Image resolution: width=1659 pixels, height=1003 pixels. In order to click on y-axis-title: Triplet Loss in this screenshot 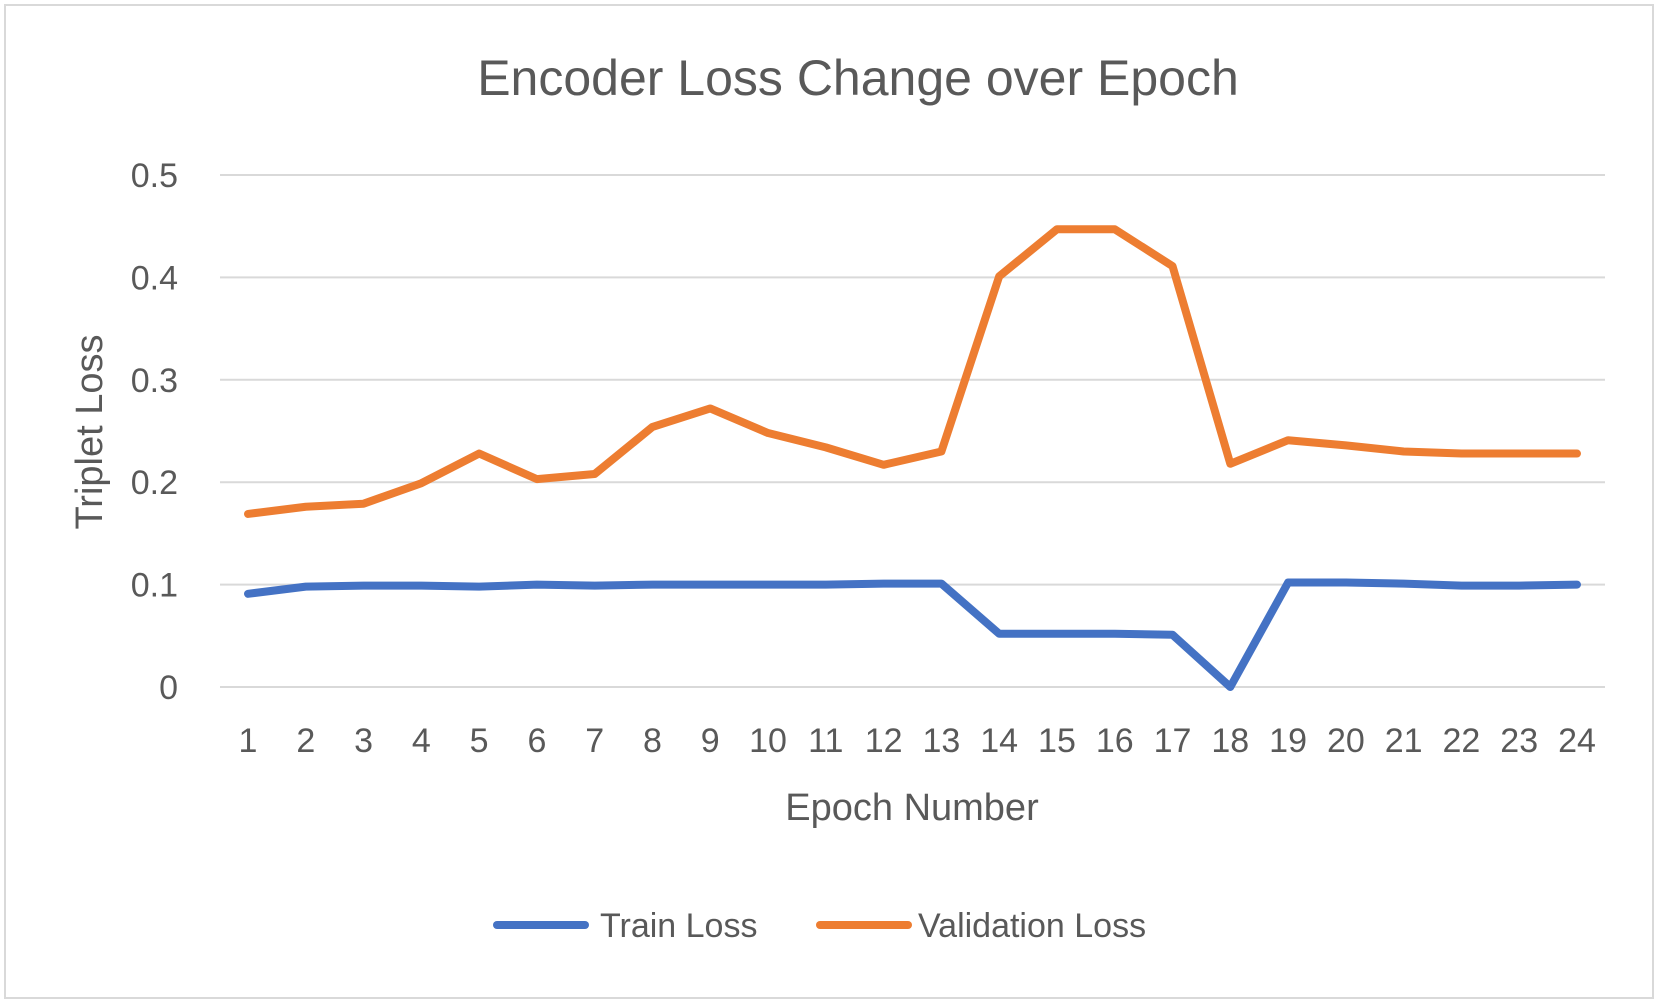, I will do `click(90, 432)`.